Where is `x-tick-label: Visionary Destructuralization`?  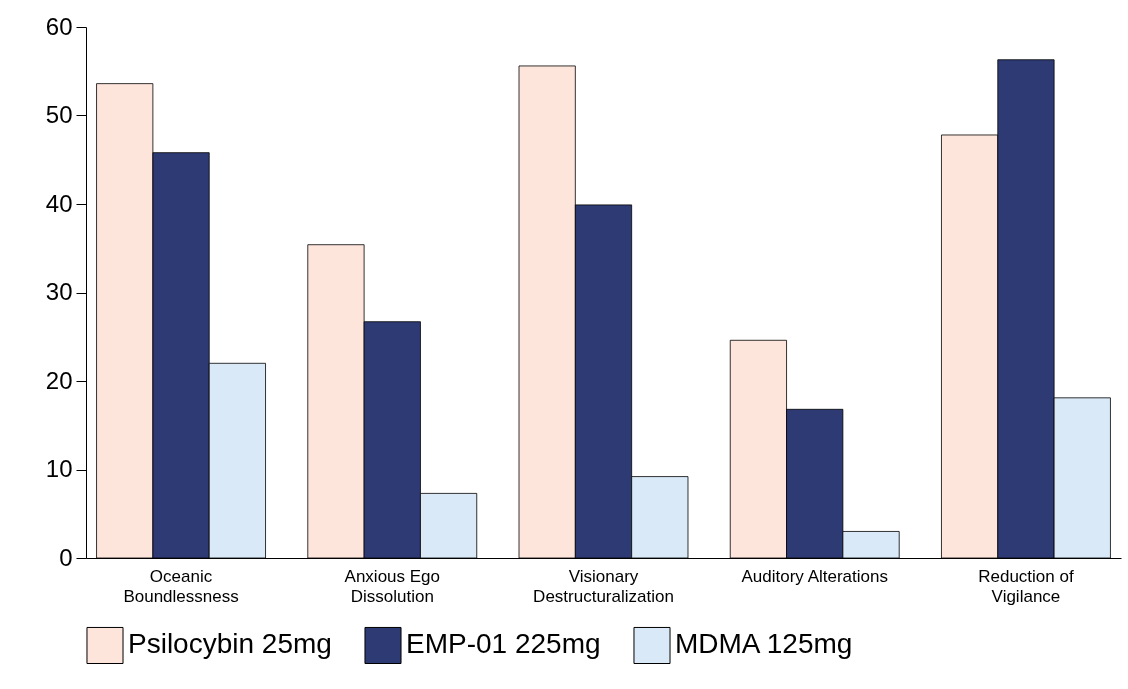 x-tick-label: Visionary Destructuralization is located at coordinates (603, 586).